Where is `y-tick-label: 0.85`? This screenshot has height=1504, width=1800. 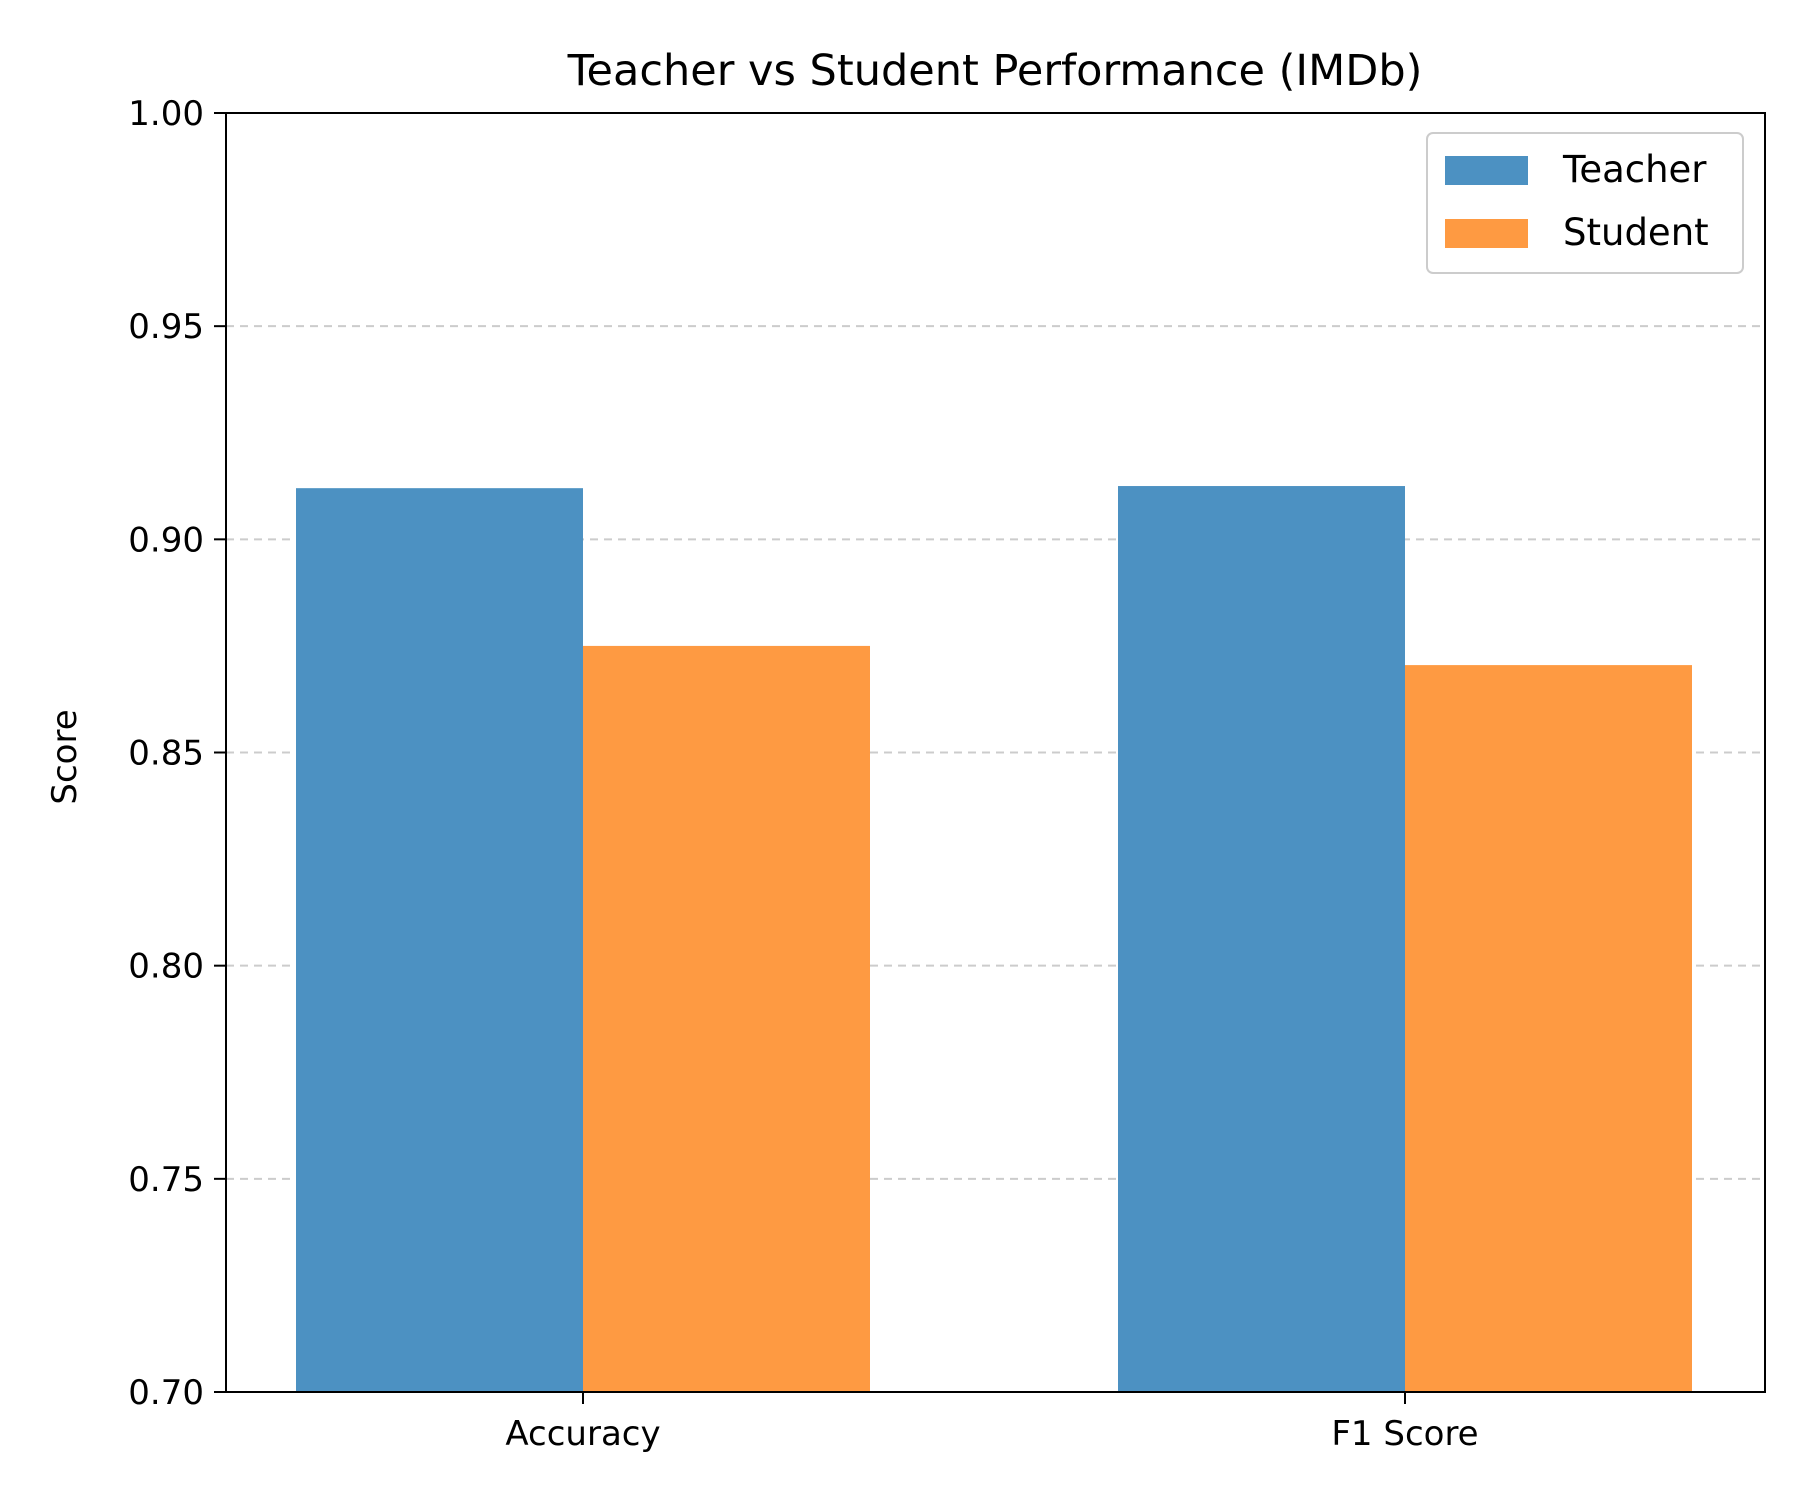 y-tick-label: 0.85 is located at coordinates (166, 754).